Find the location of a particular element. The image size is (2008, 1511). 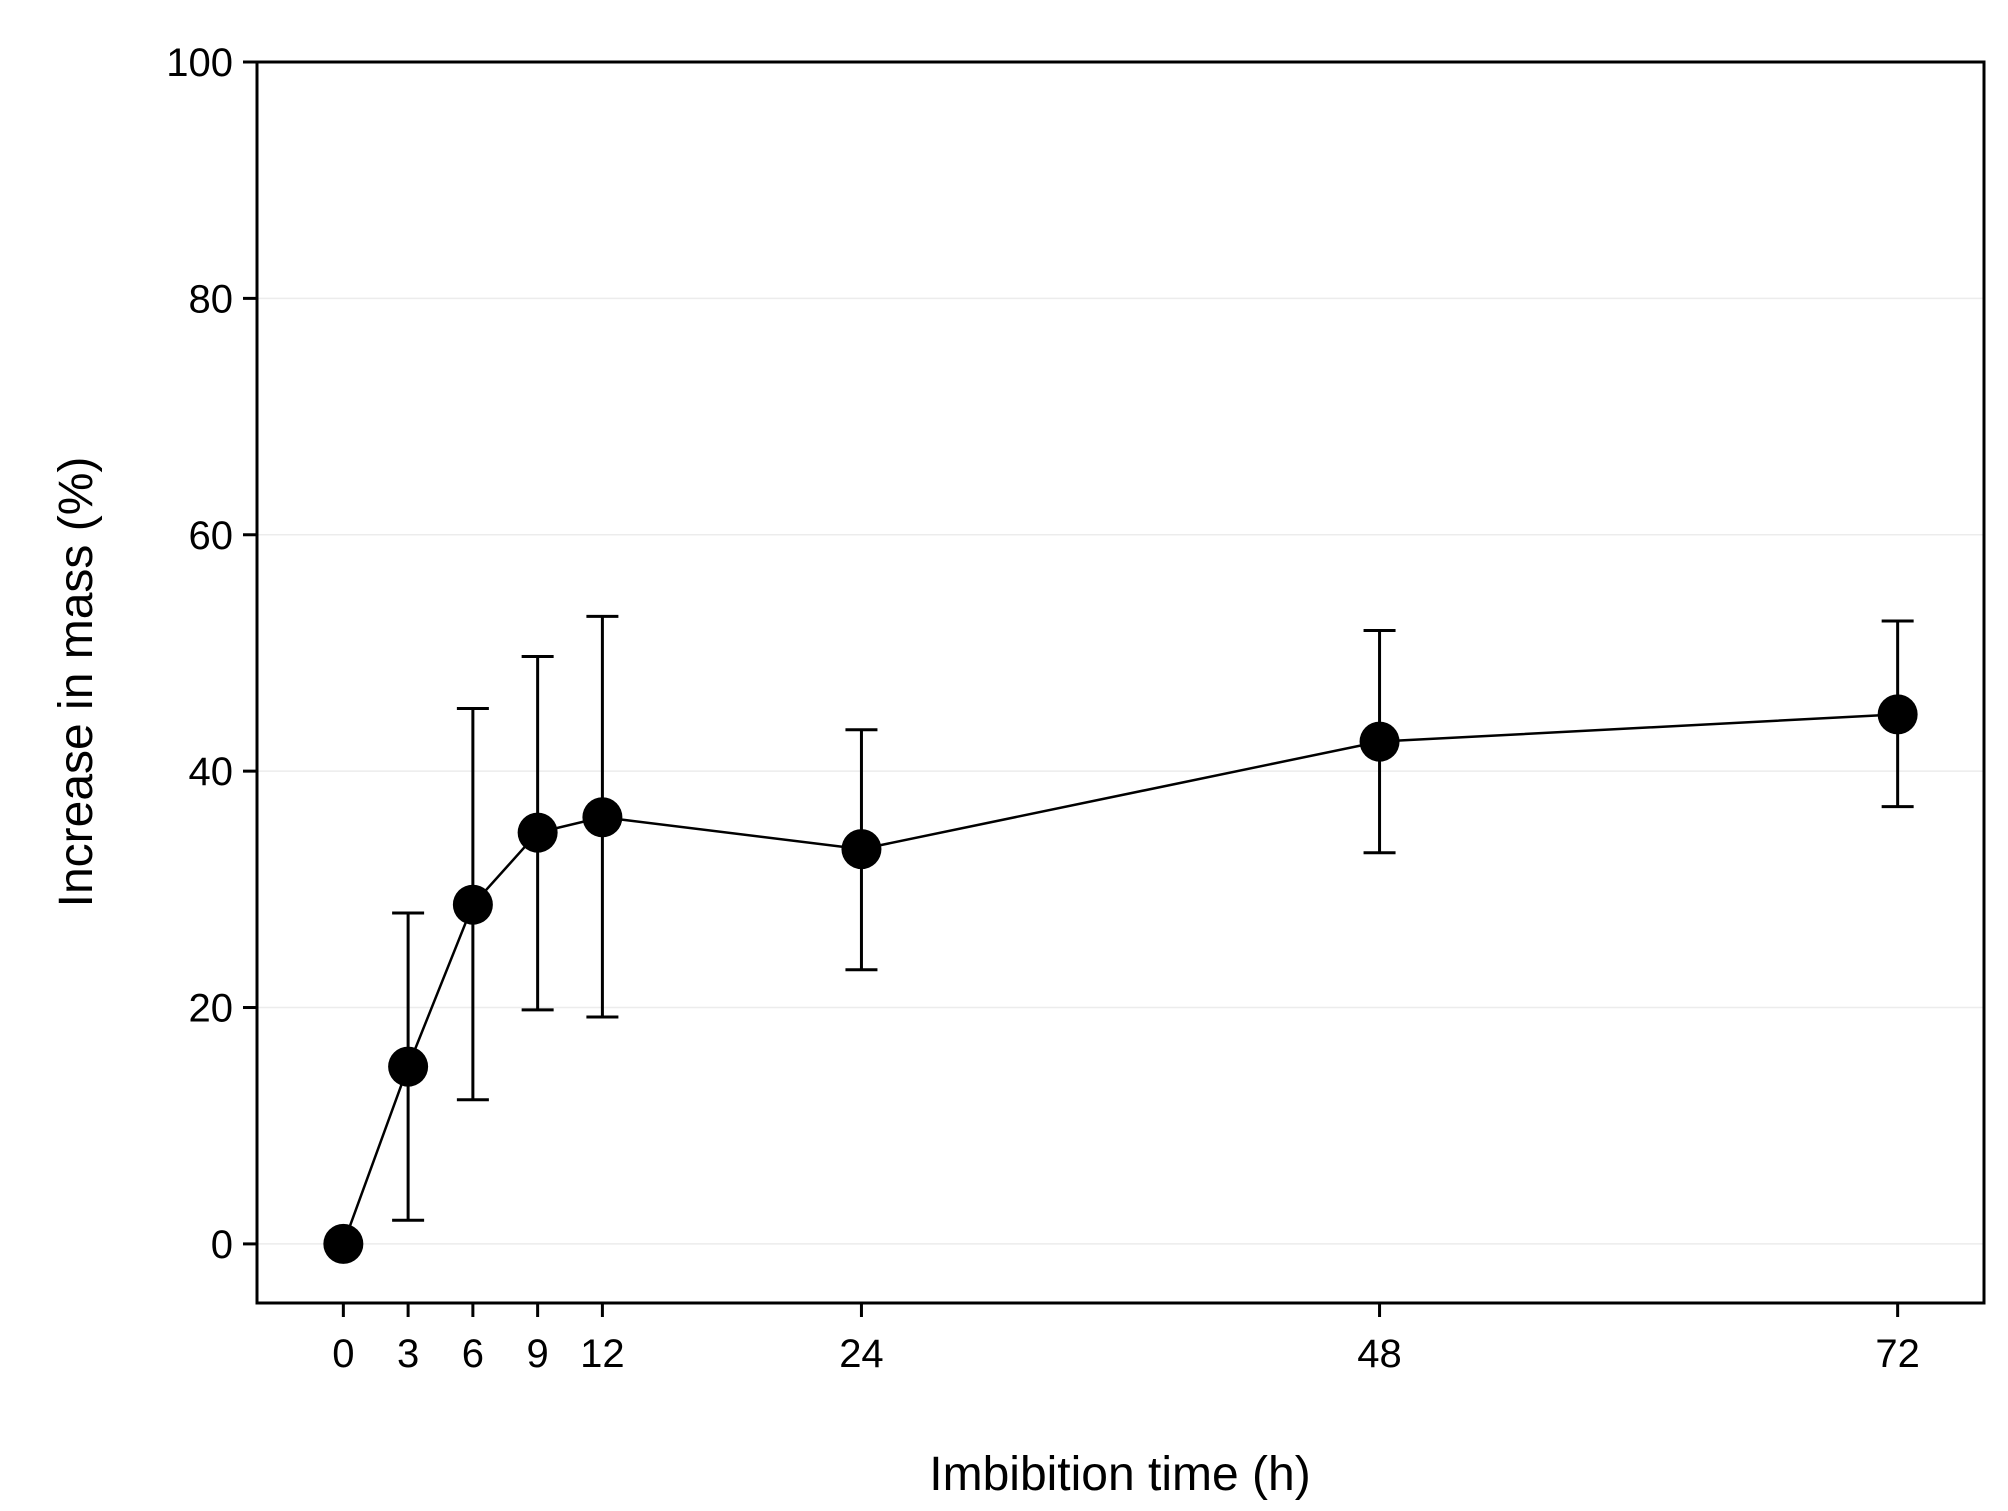

x-tick-label: 12 is located at coordinates (602, 1354).